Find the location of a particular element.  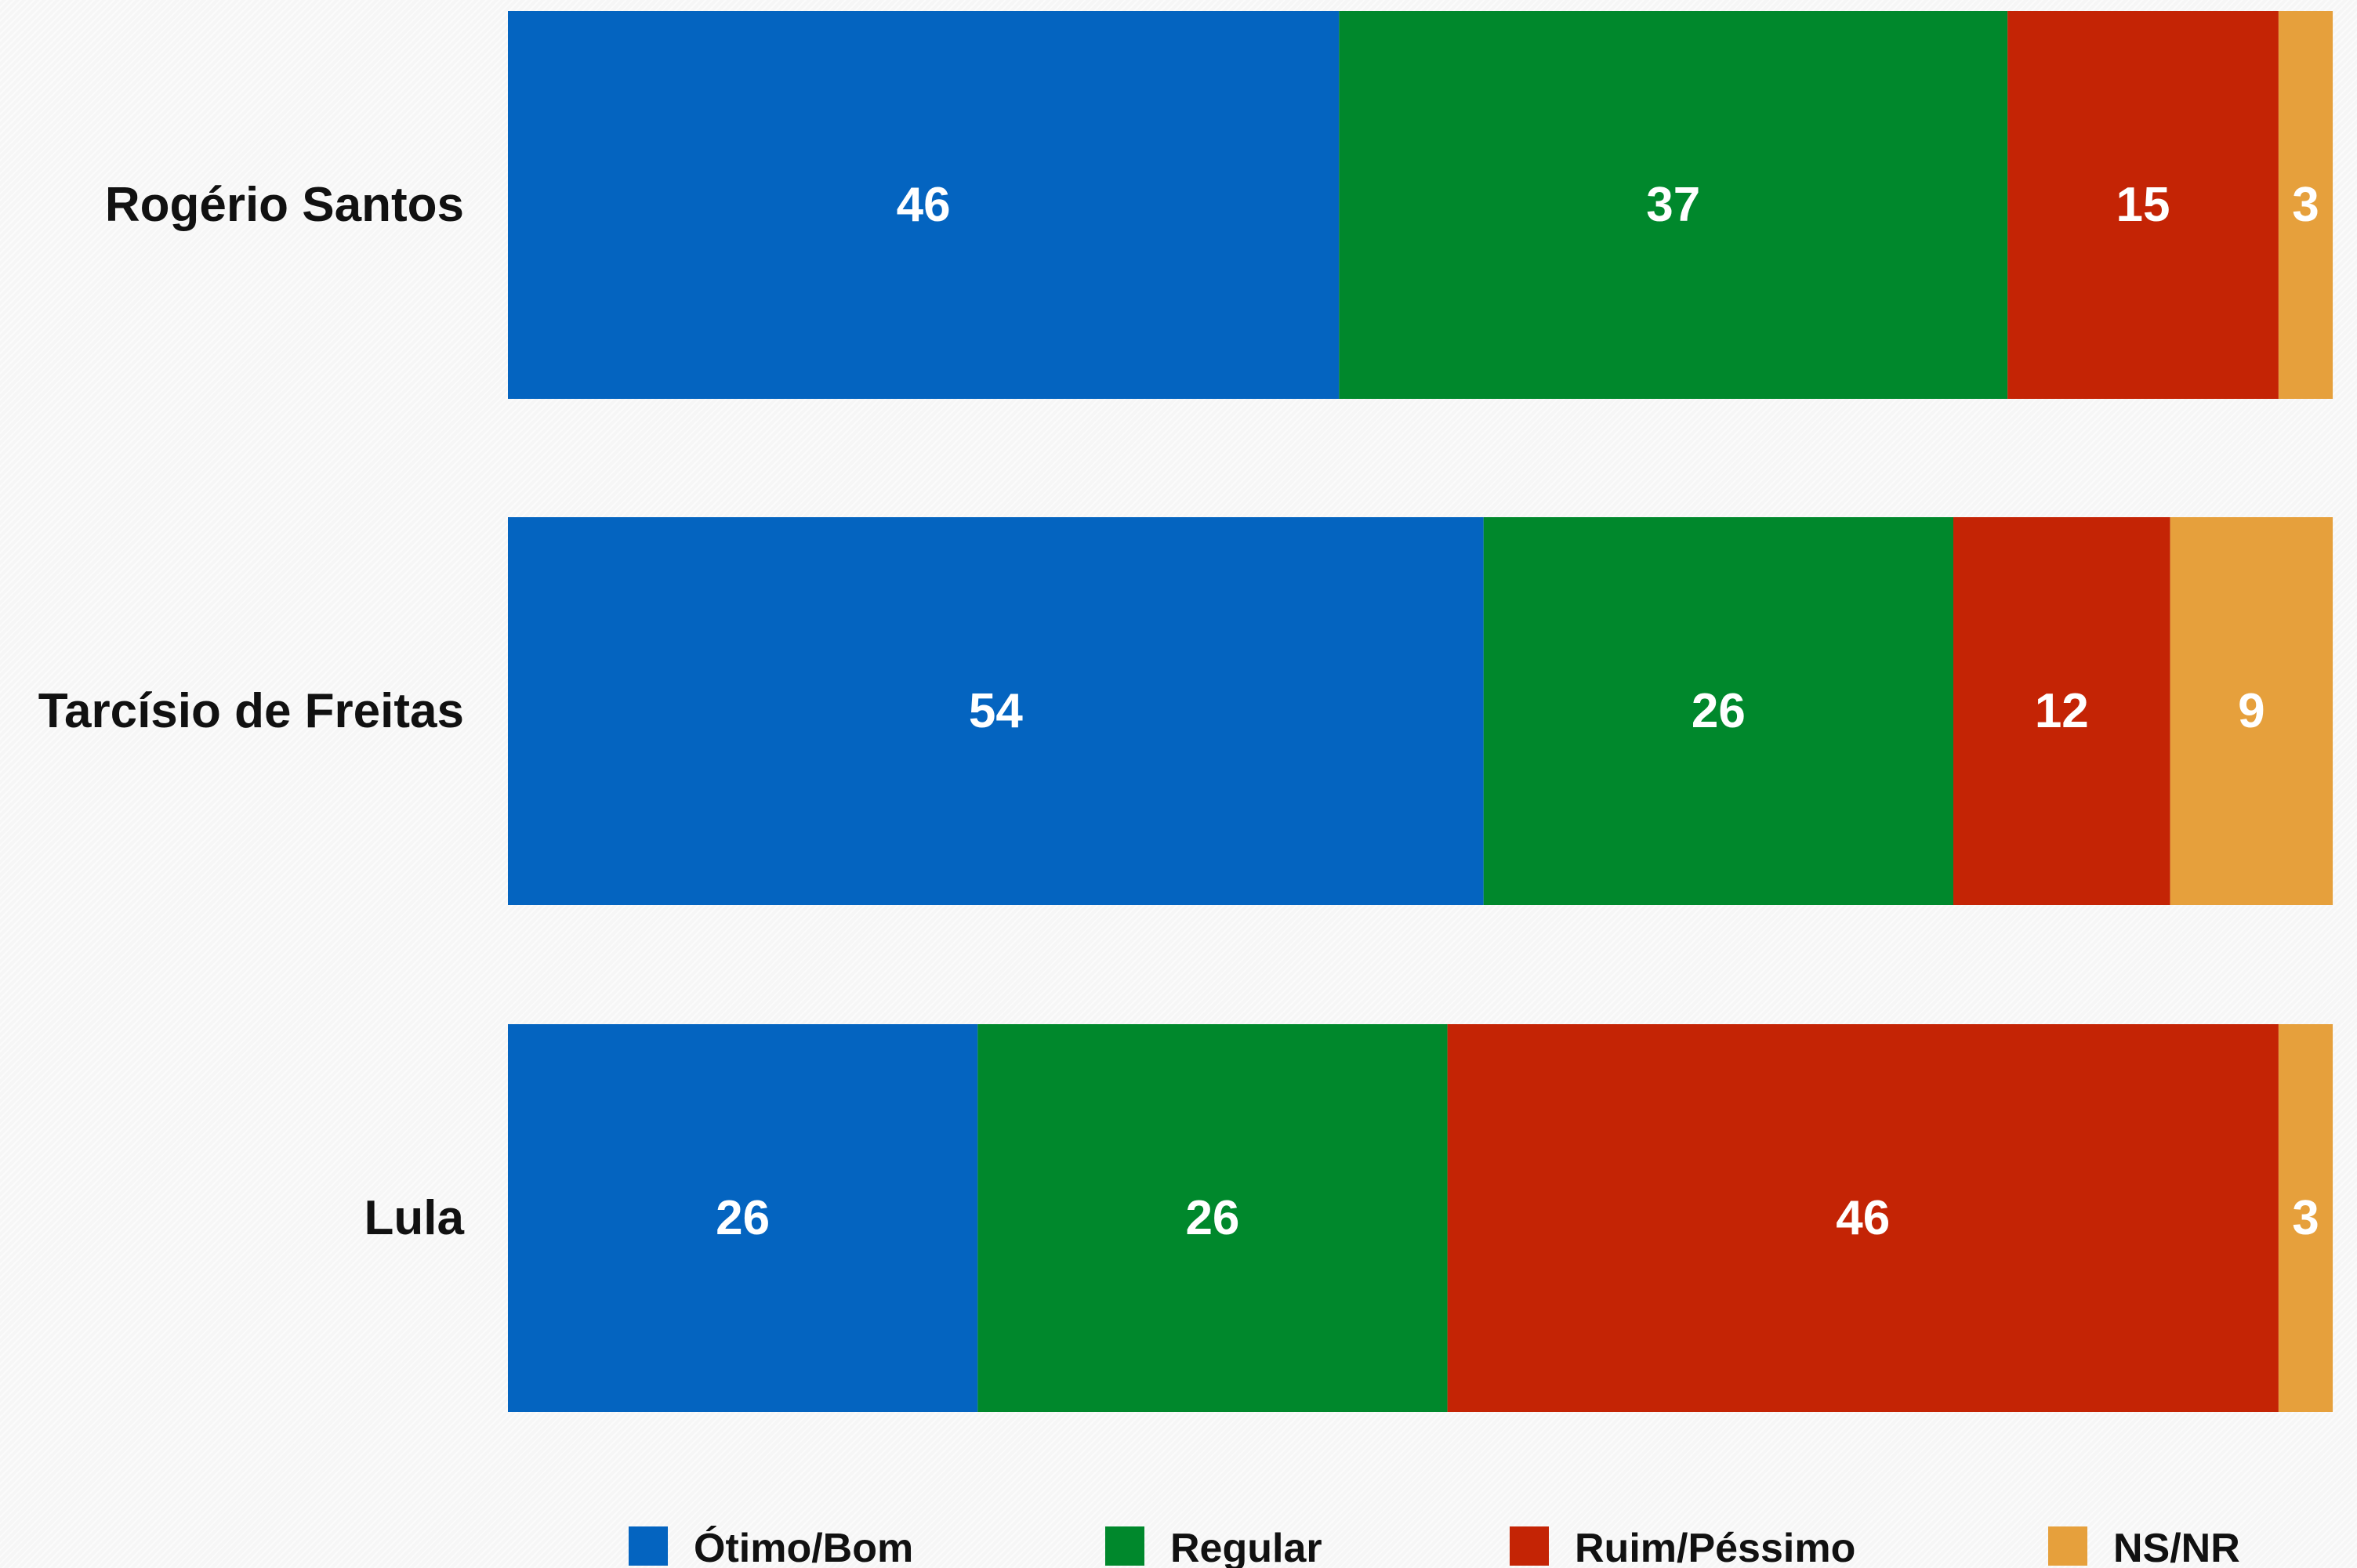

bar-ruim-pessimo-tarcisio-de-freitas is located at coordinates (2061, 711).